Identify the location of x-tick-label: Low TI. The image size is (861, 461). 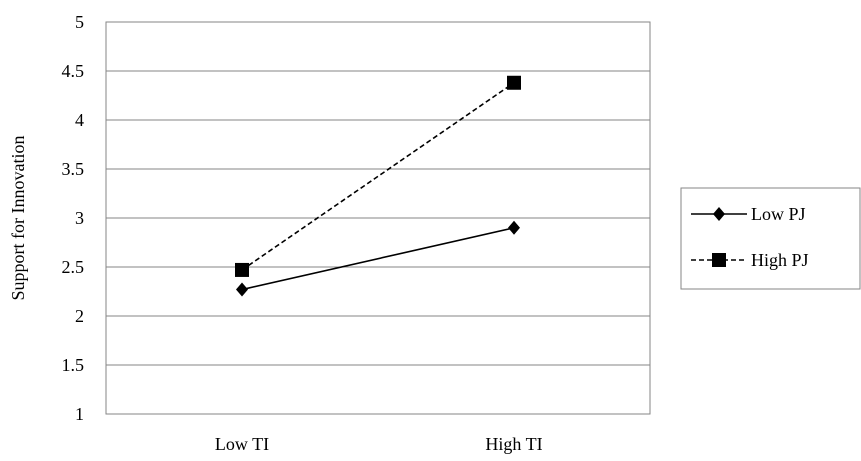
(242, 444).